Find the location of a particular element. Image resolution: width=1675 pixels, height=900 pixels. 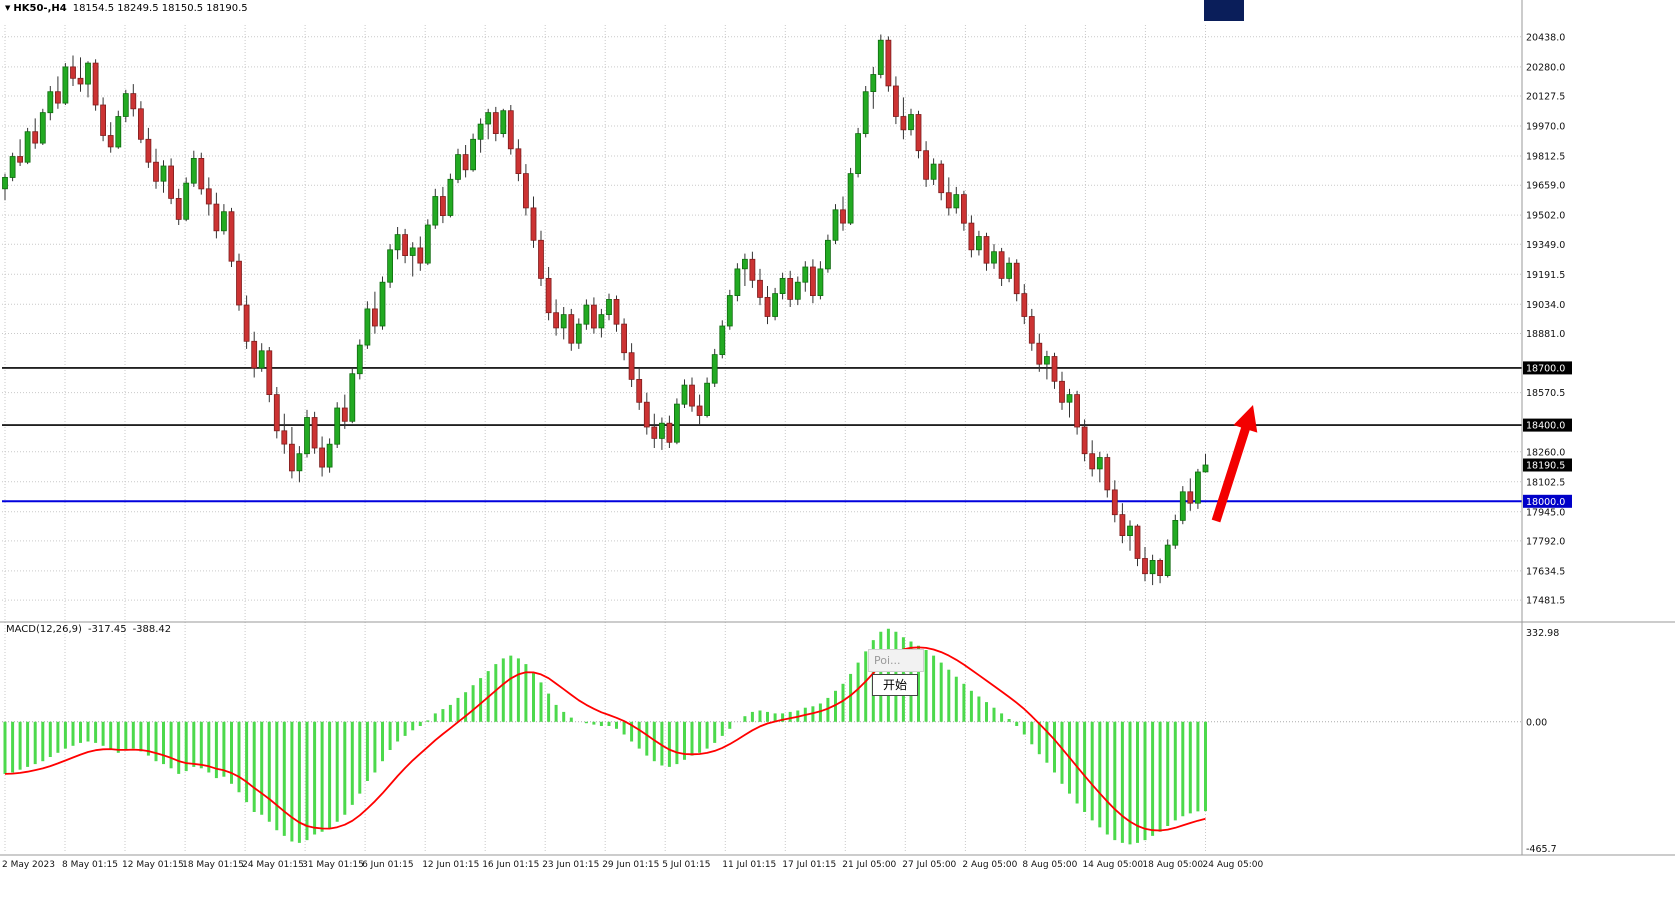

time-axis-label: 2 Aug 05:00 is located at coordinates (989, 865).